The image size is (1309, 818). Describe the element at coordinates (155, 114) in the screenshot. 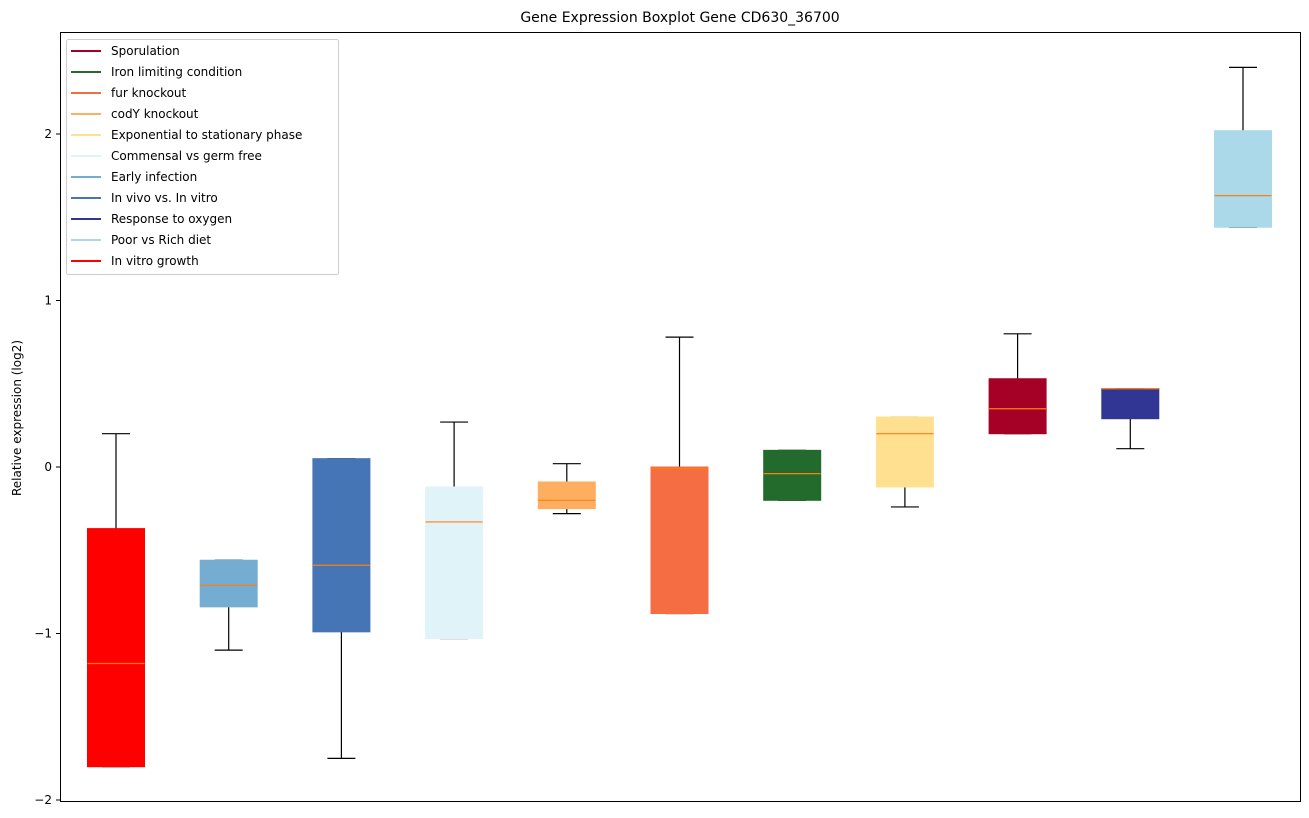

I see `legend-label: codY knockout` at that location.